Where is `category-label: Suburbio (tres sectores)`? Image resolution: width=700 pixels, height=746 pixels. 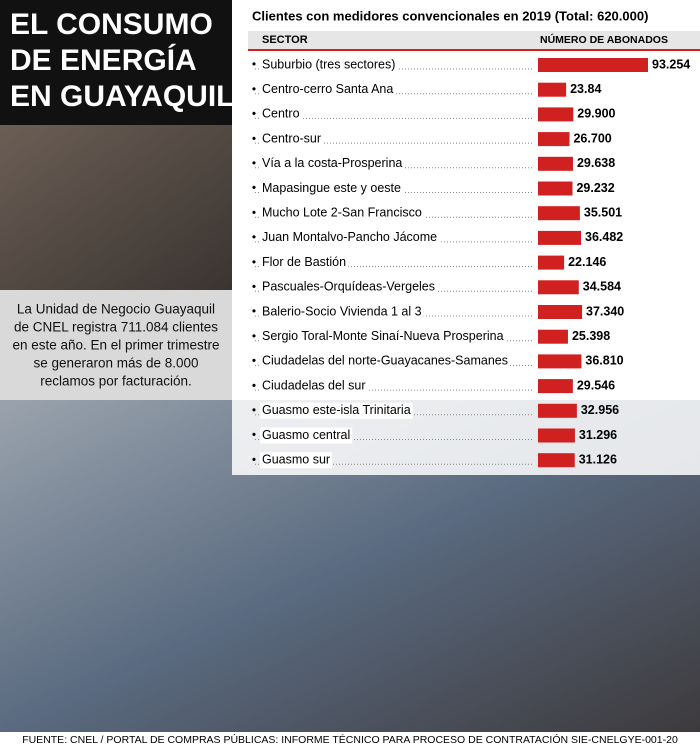
category-label: Suburbio (tres sectores) is located at coordinates (328, 64).